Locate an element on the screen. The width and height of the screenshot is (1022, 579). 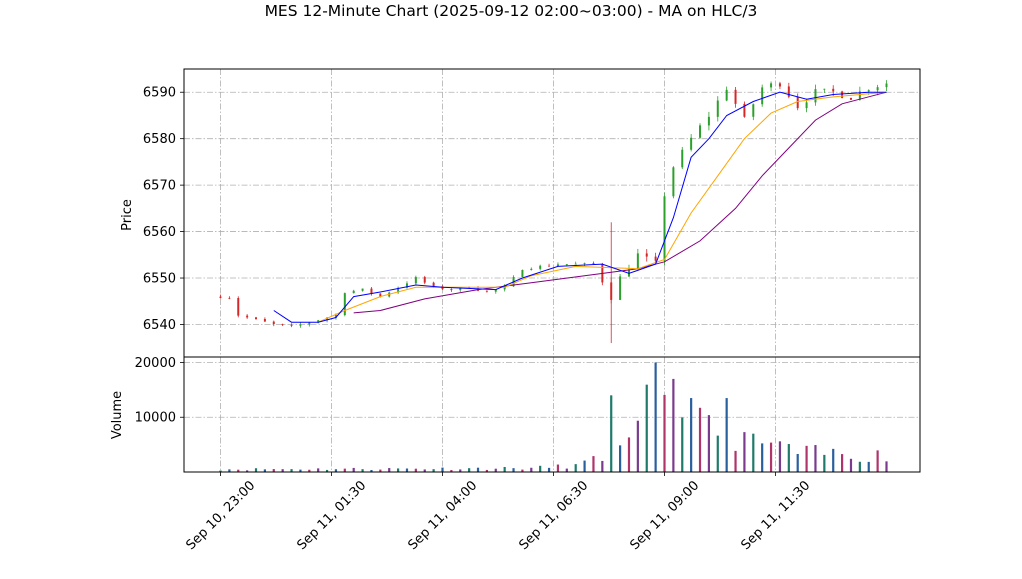
x-tick-label: Sep 11, 04:00 is located at coordinates (442, 515).